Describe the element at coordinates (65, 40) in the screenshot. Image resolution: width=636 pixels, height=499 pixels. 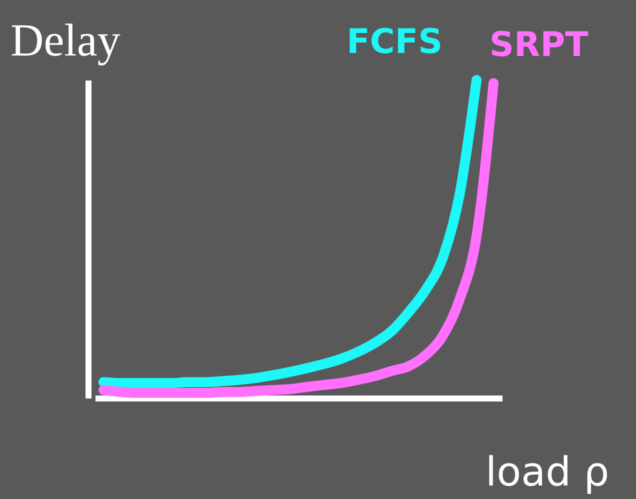
I see `y-axis-title: Delay` at that location.